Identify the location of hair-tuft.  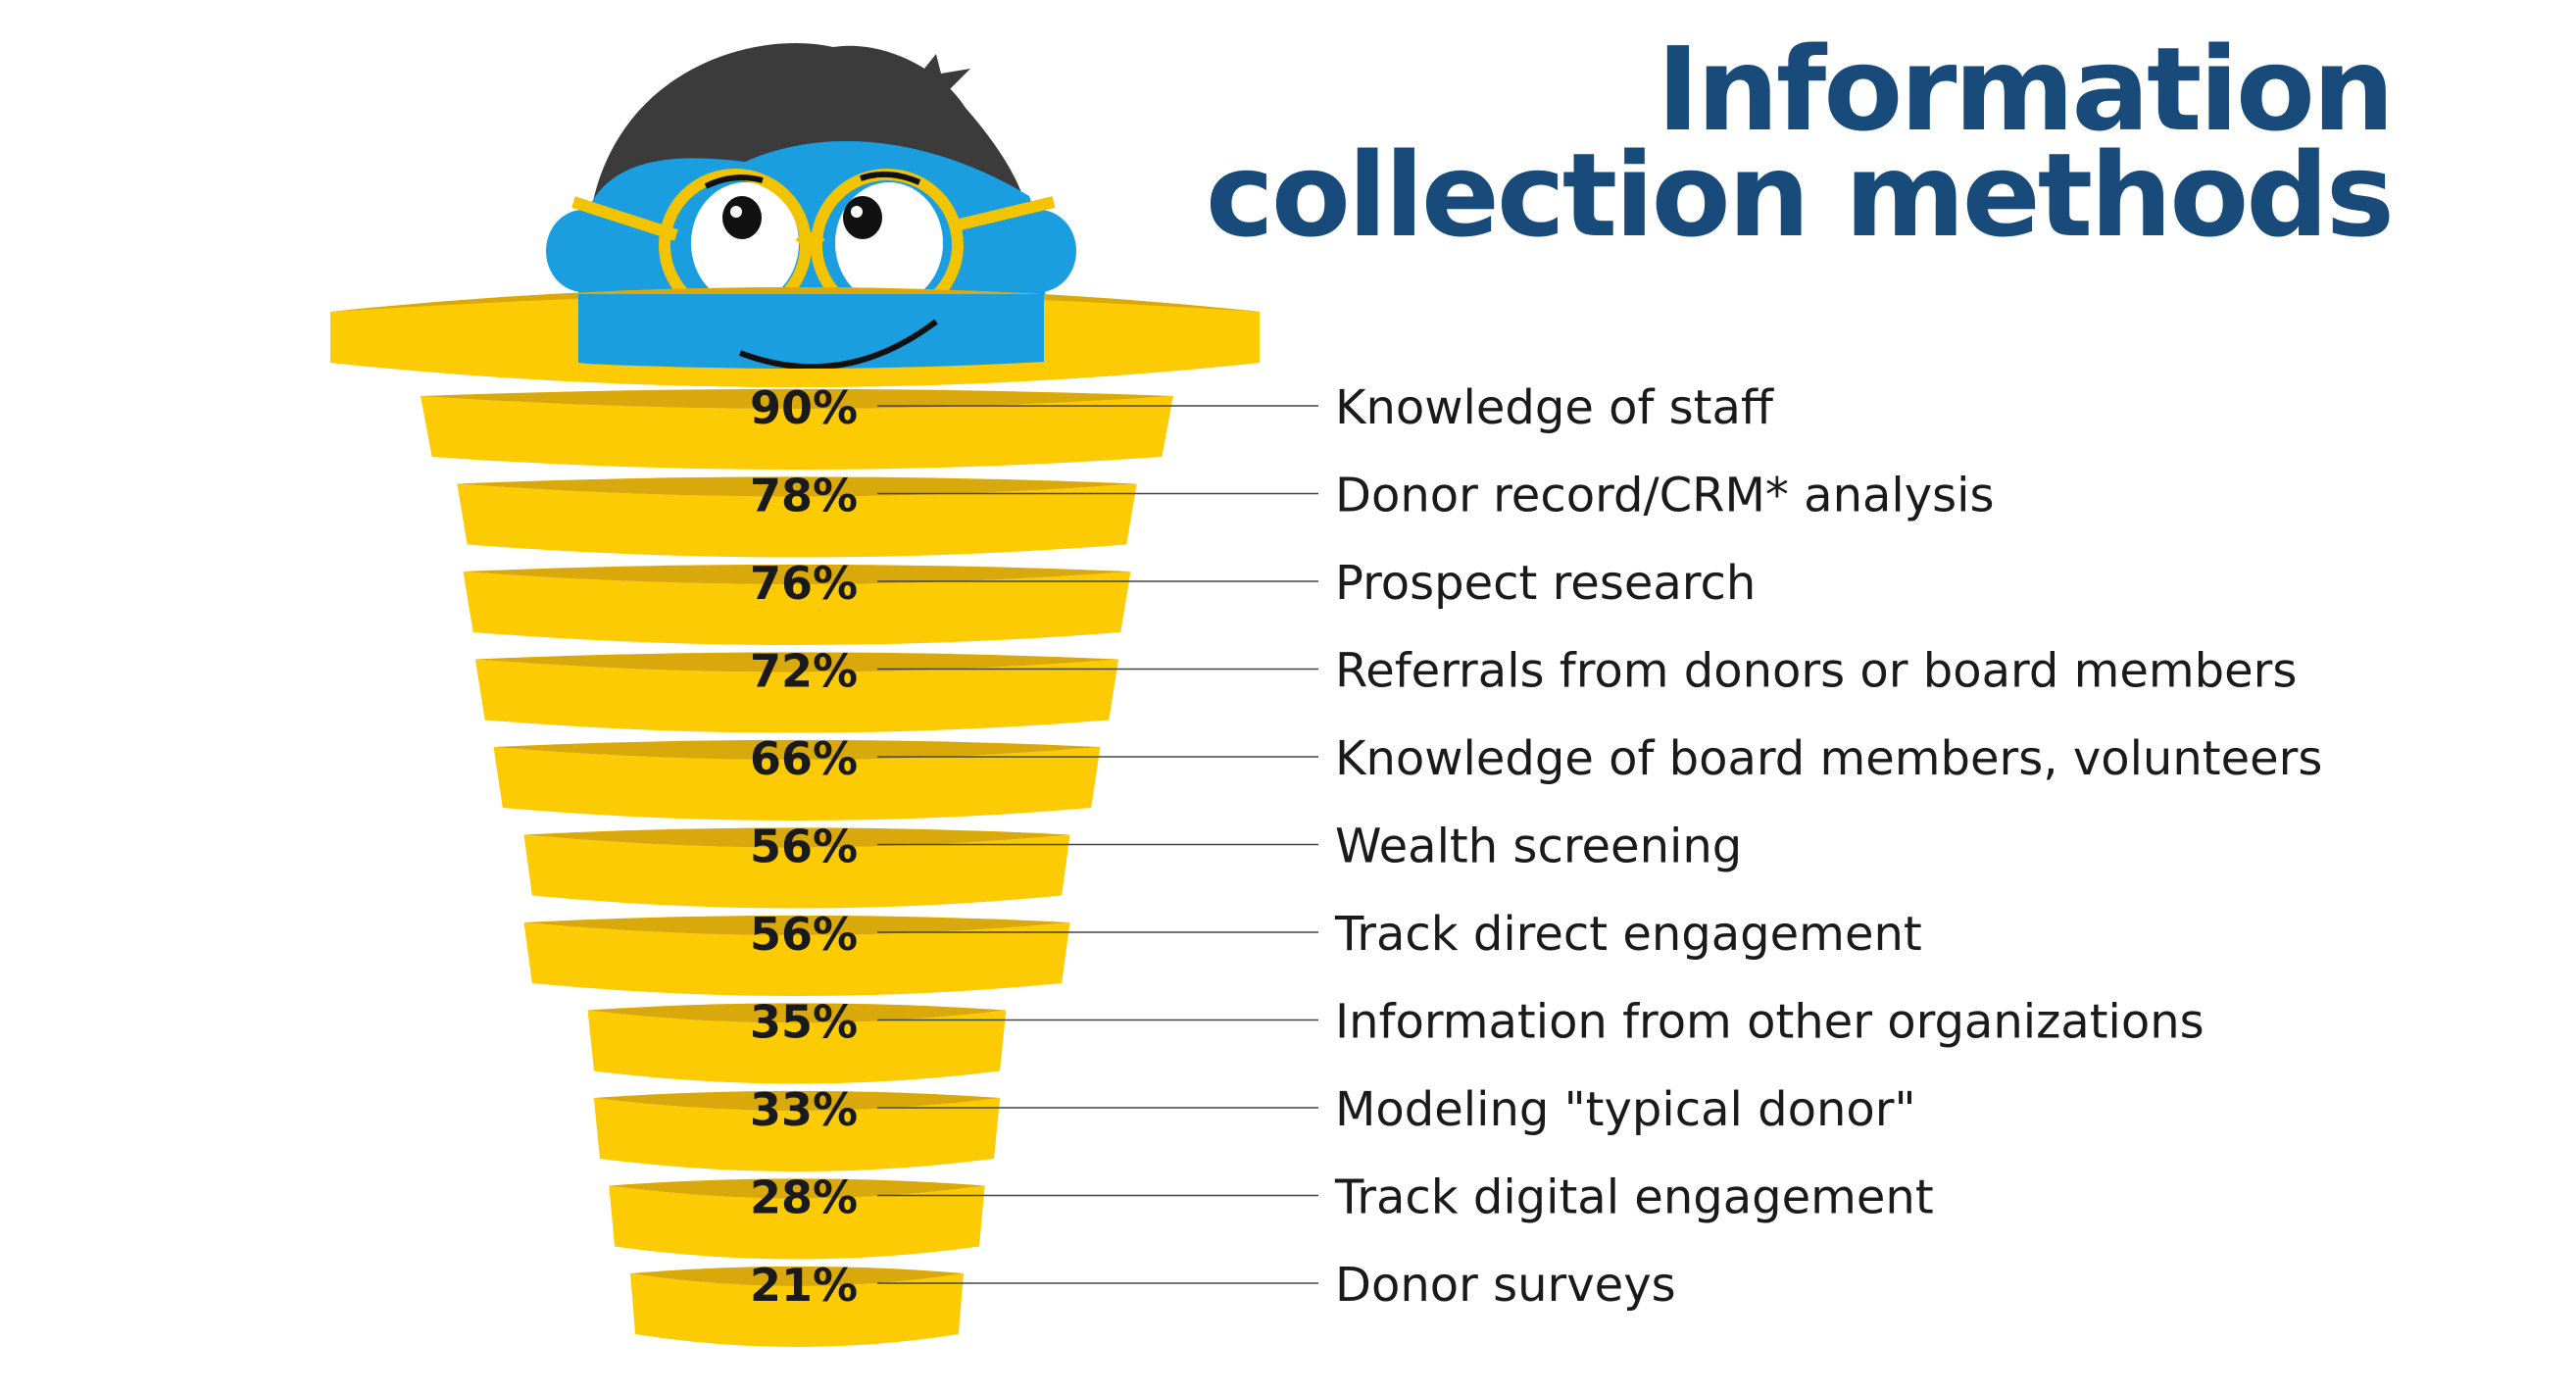
(943, 74).